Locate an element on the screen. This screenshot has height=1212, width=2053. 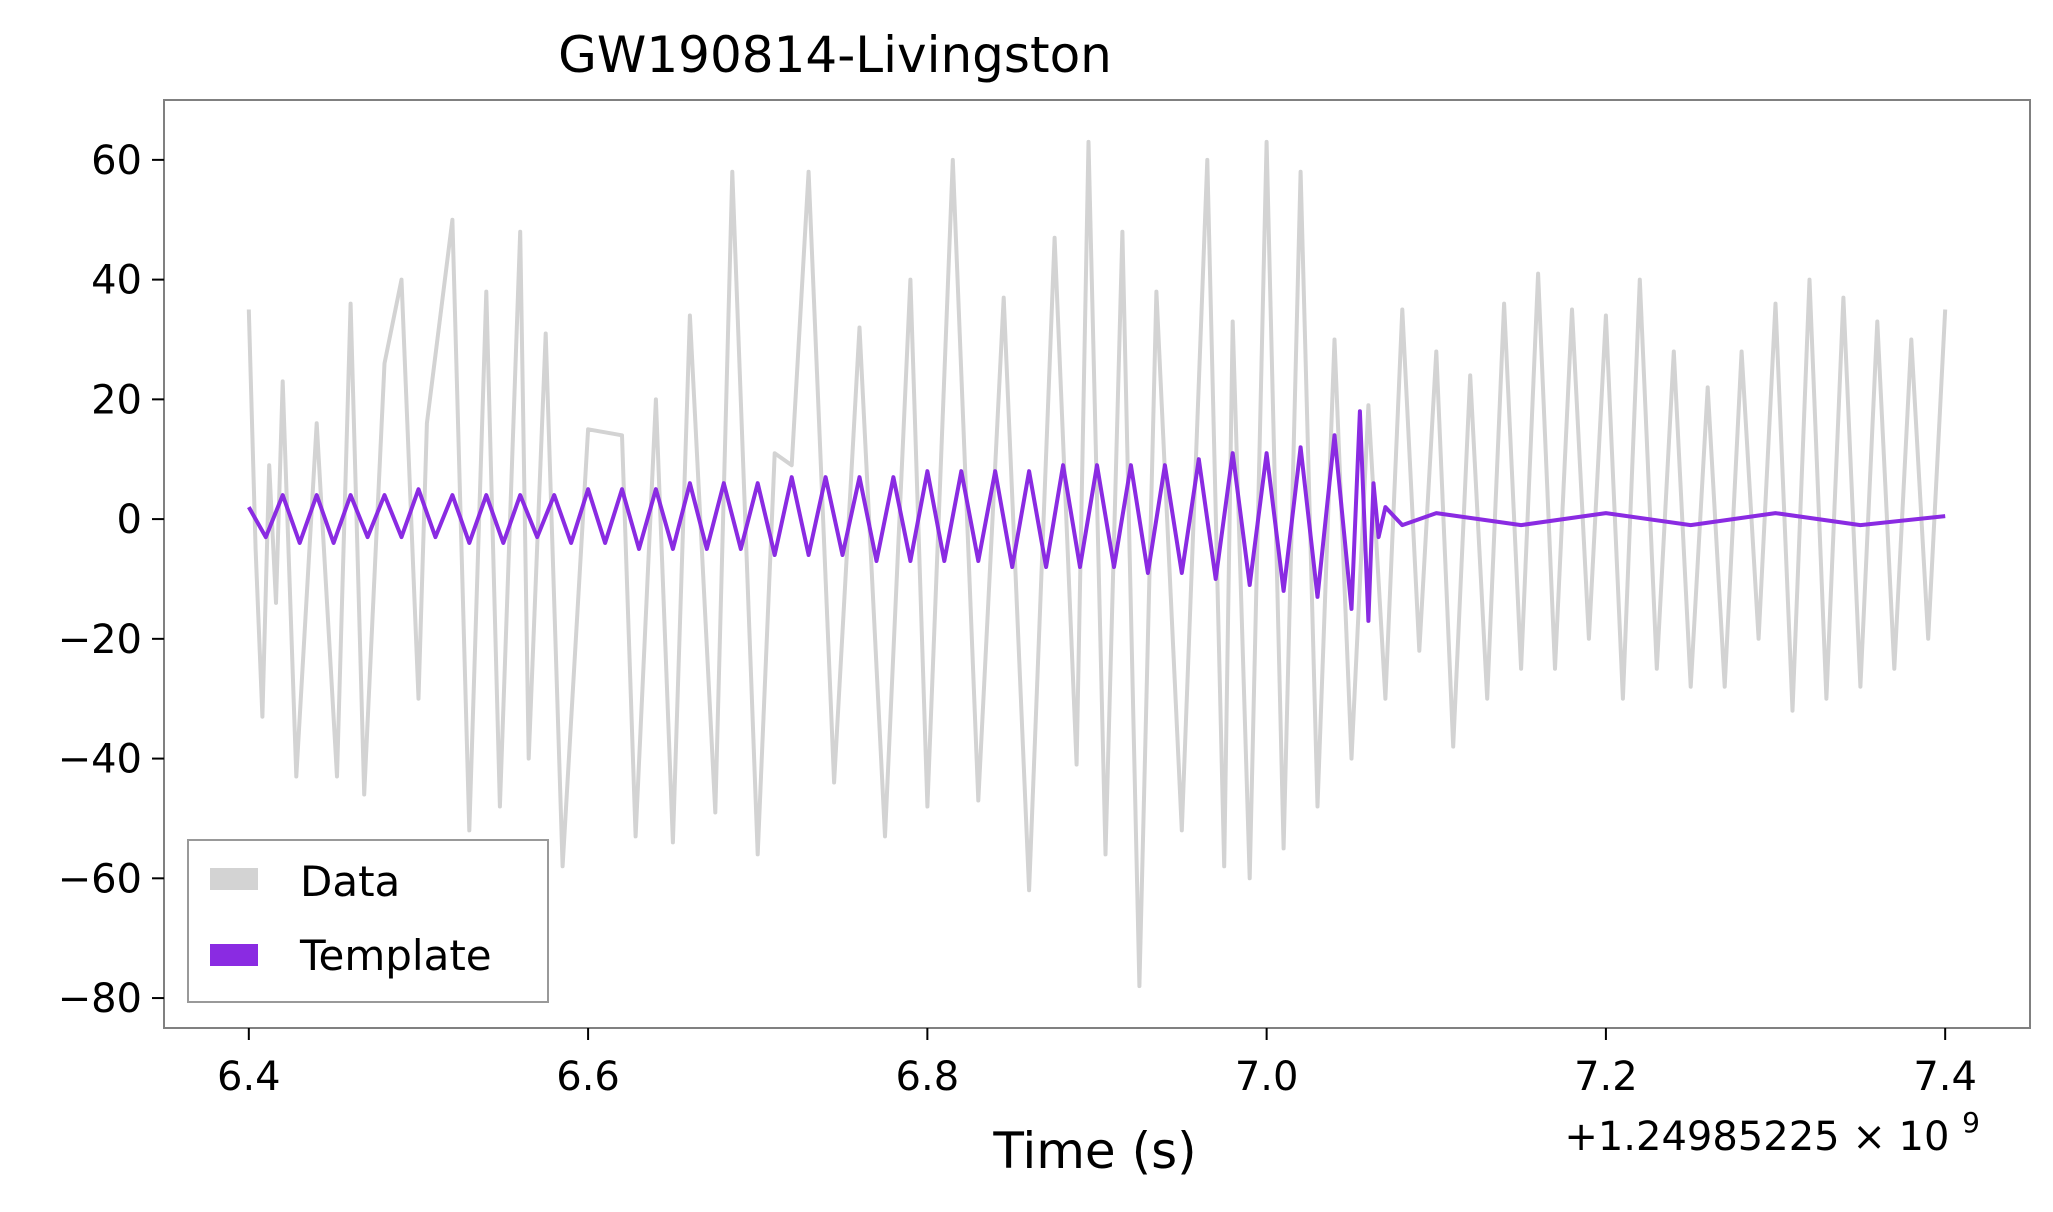
legend: Data Template is located at coordinates (368, 921).